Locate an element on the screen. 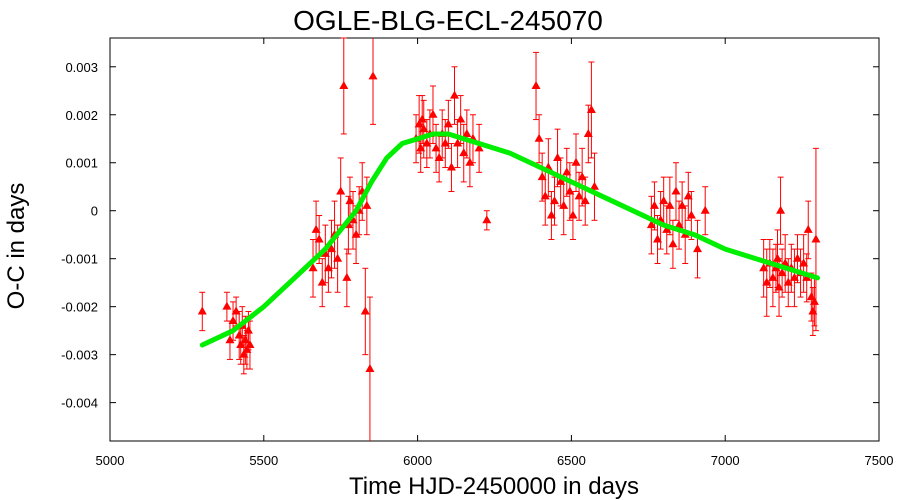 This screenshot has height=500, width=900. y-axis-label: O-C in days is located at coordinates (16, 246).